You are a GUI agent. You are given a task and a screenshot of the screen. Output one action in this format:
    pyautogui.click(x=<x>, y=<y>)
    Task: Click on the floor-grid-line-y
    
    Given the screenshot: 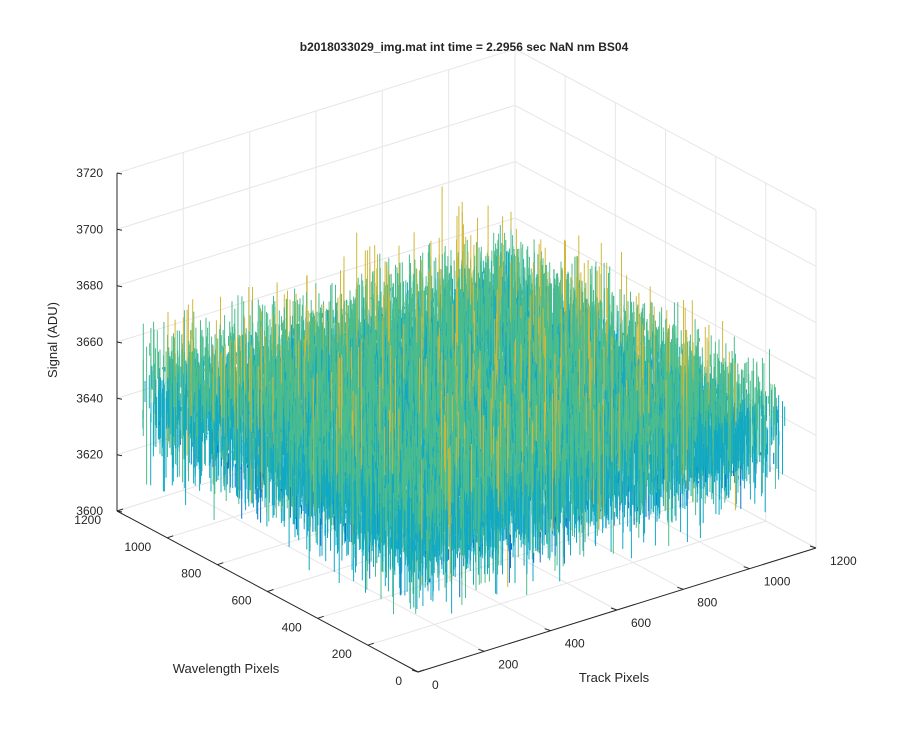 What is the action you would take?
    pyautogui.click(x=566, y=583)
    